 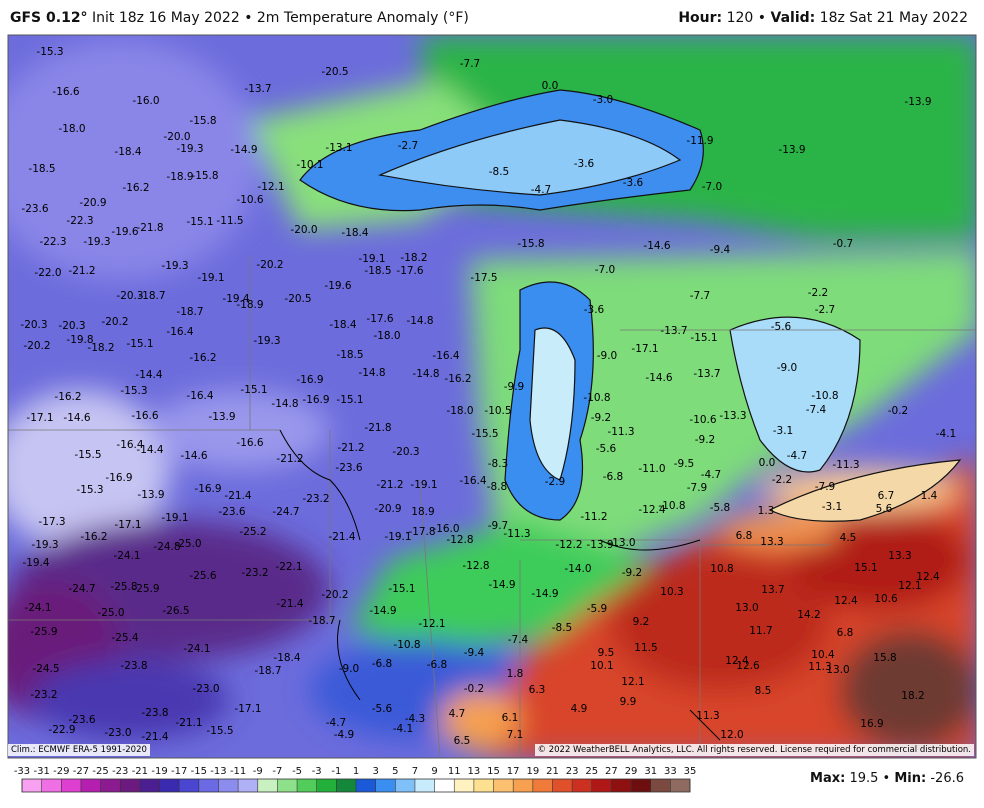 I want to click on colorbar-tick-label: -15, so click(x=199, y=771).